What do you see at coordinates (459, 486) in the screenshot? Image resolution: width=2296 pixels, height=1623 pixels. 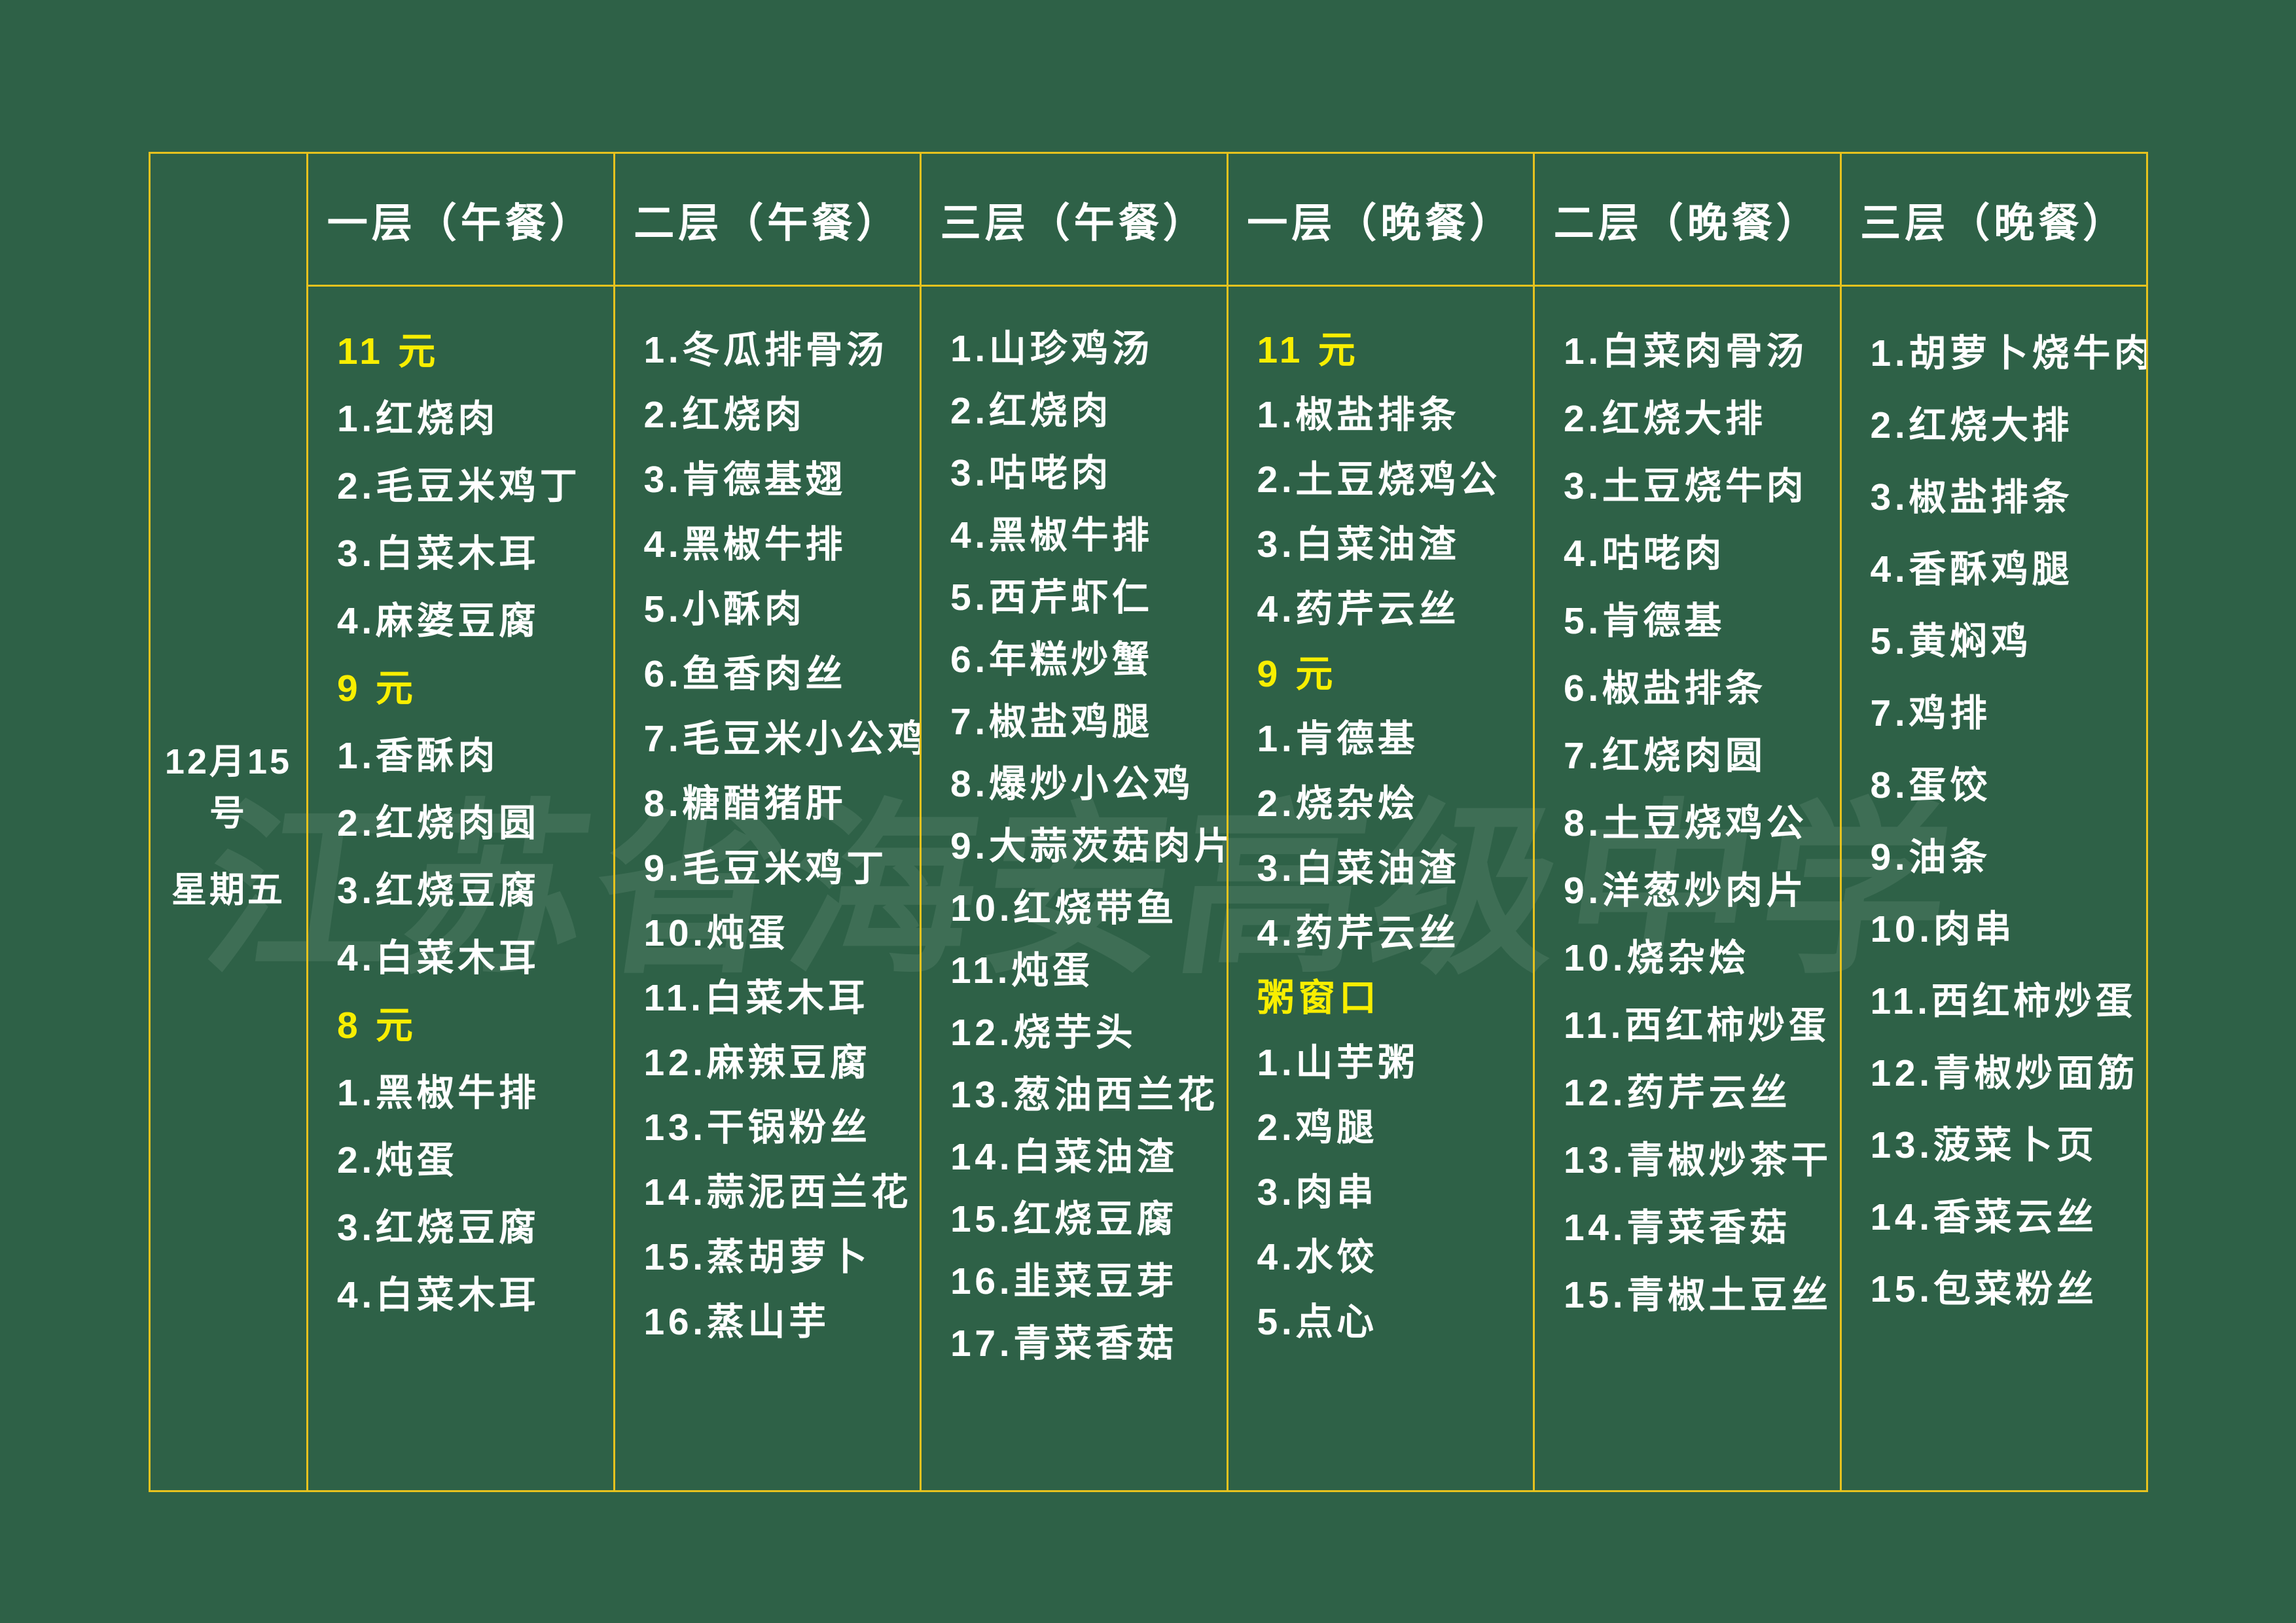 I see `menu-item: 2.毛豆米鸡丁` at bounding box center [459, 486].